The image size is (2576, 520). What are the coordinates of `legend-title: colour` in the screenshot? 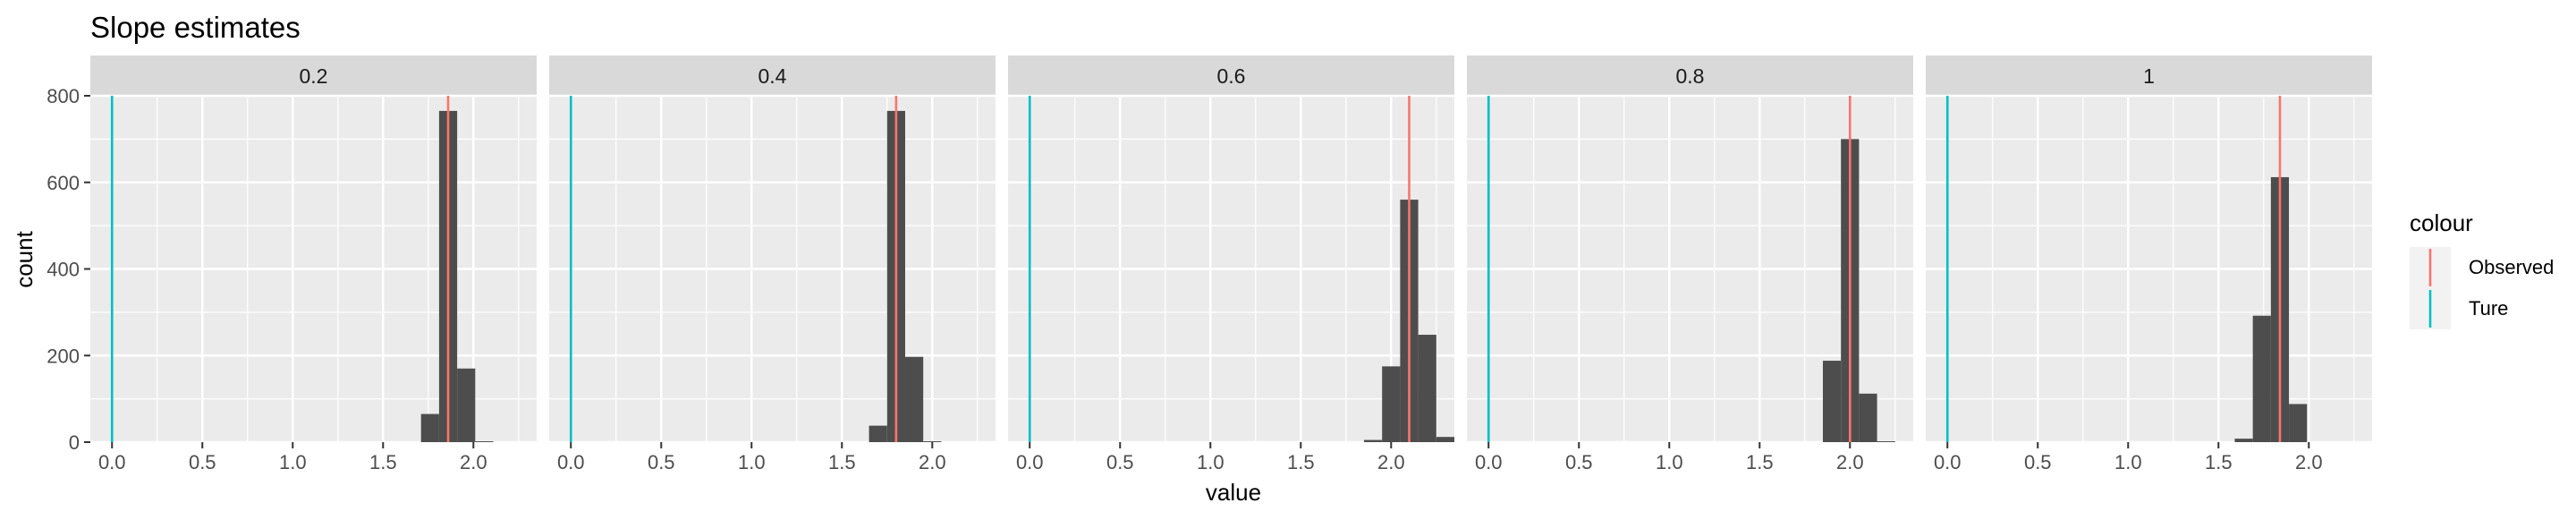 It's located at (2441, 223).